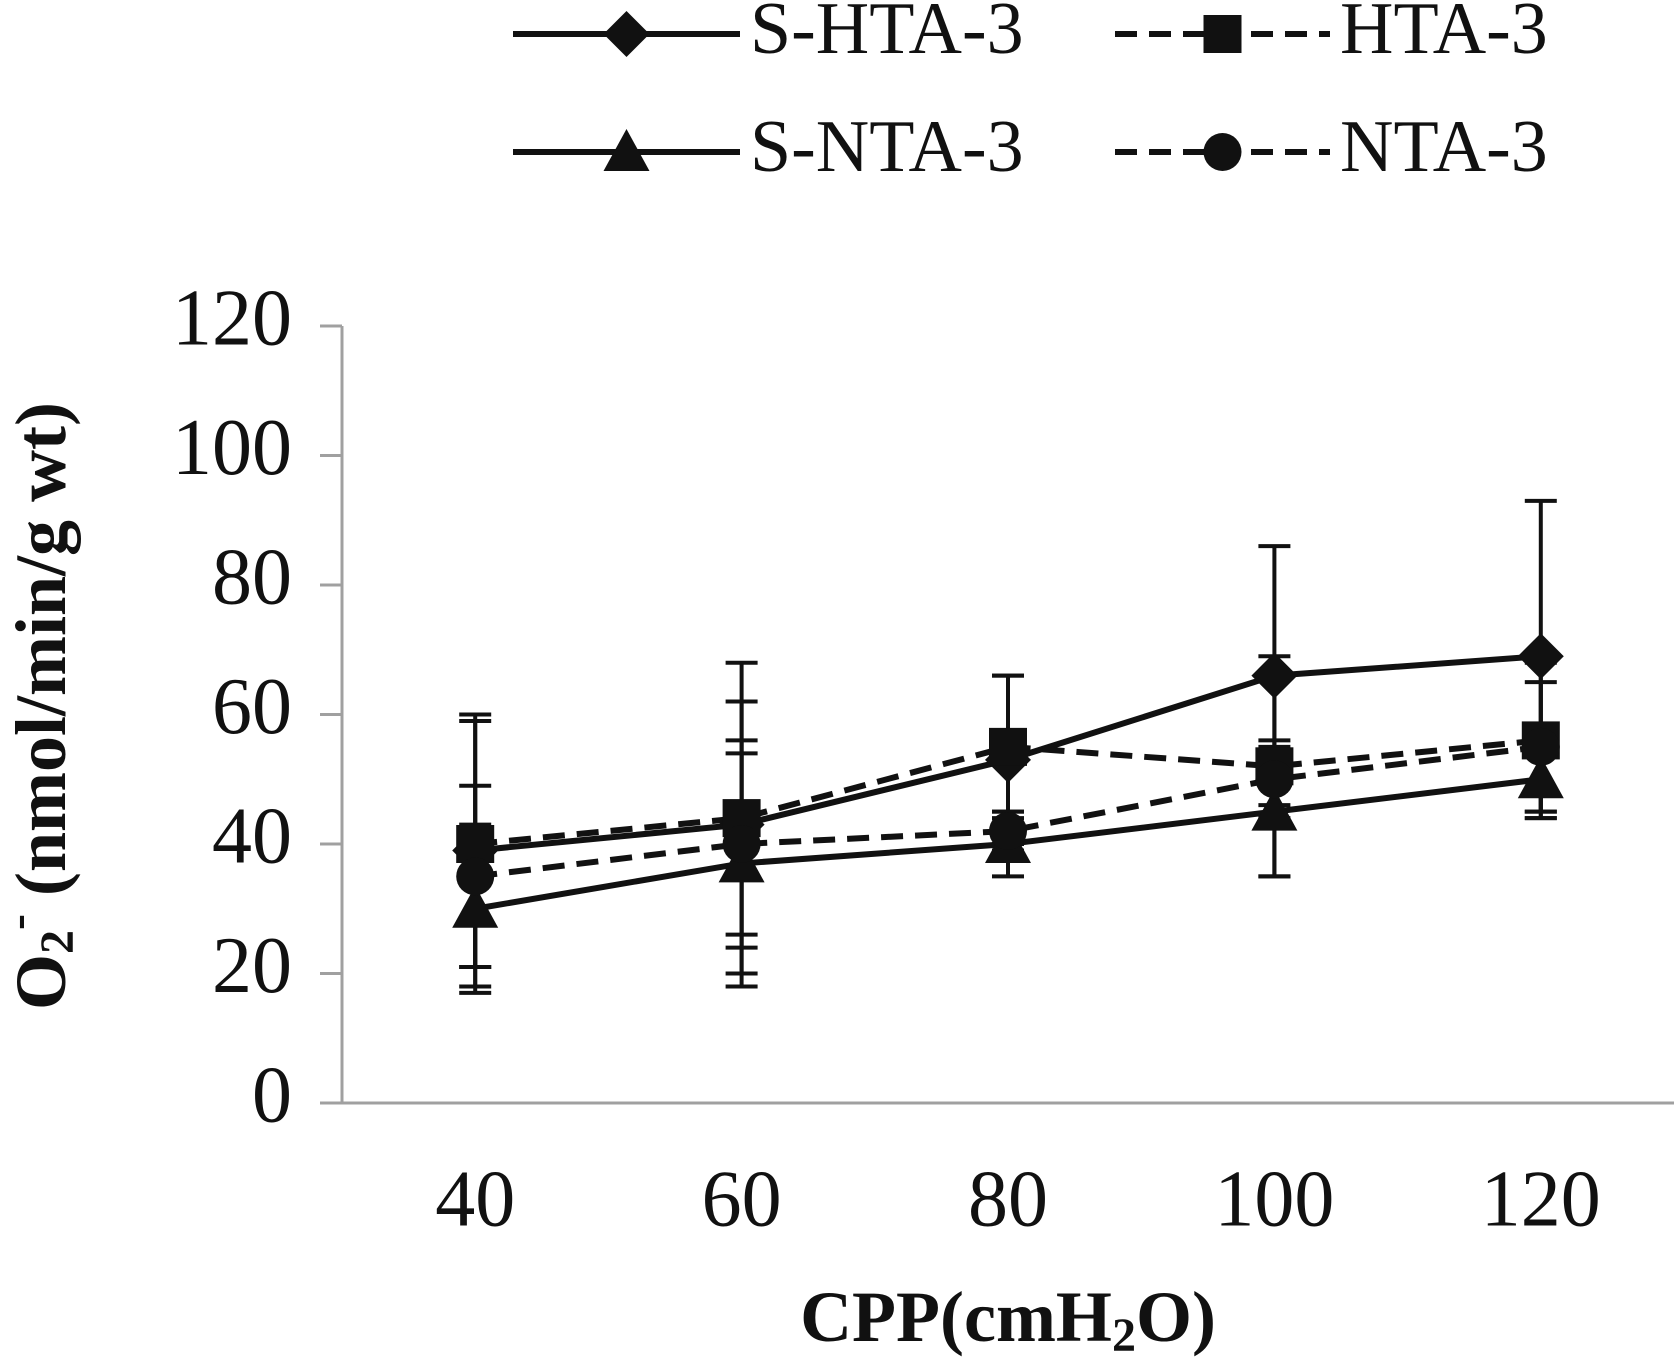  What do you see at coordinates (887, 147) in the screenshot?
I see `legend-label: S-NTA-3` at bounding box center [887, 147].